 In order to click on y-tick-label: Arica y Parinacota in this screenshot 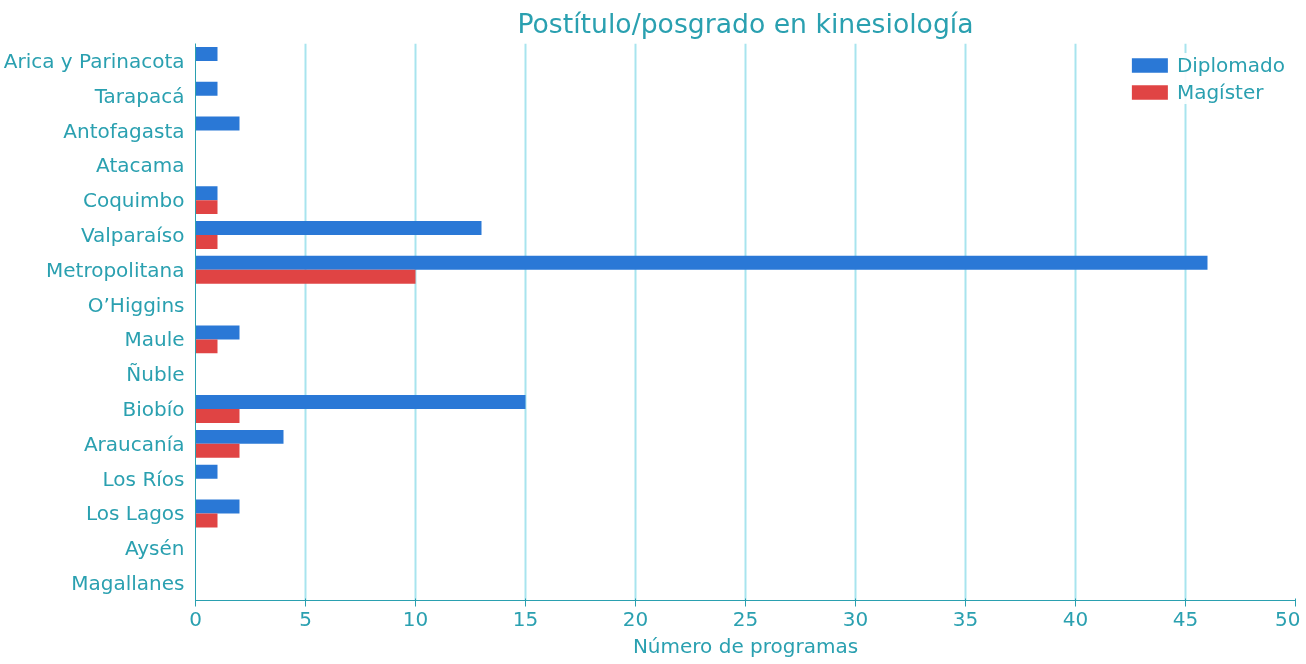, I will do `click(94, 60)`.